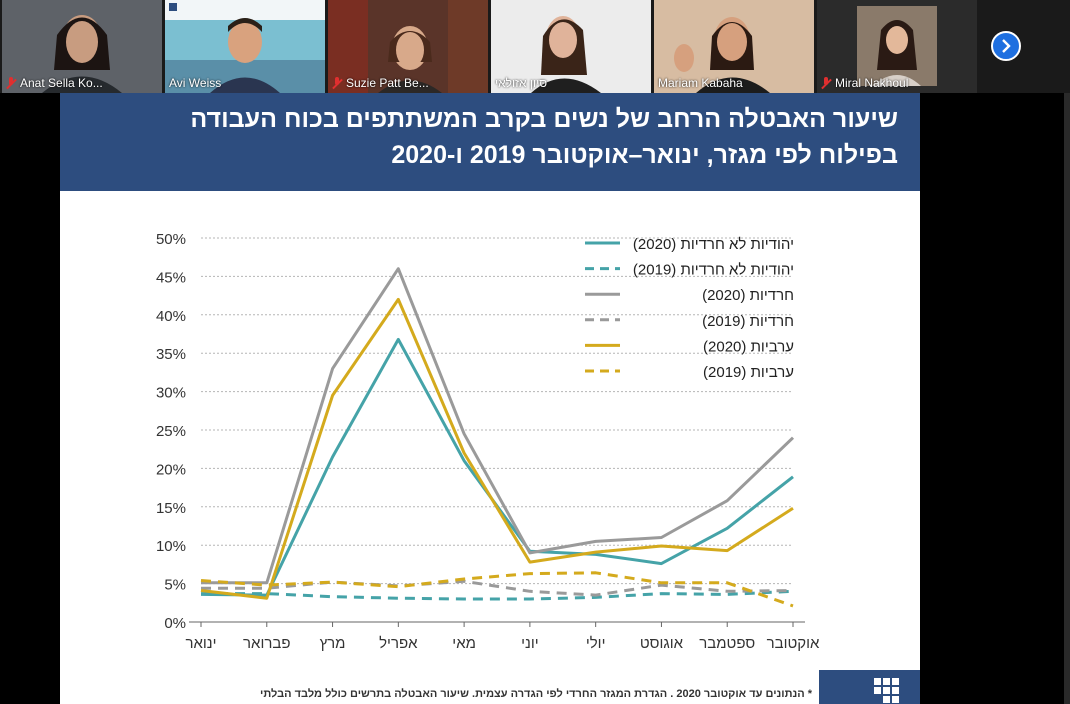 This screenshot has height=704, width=1070. What do you see at coordinates (869, 687) in the screenshot?
I see `taub-logo` at bounding box center [869, 687].